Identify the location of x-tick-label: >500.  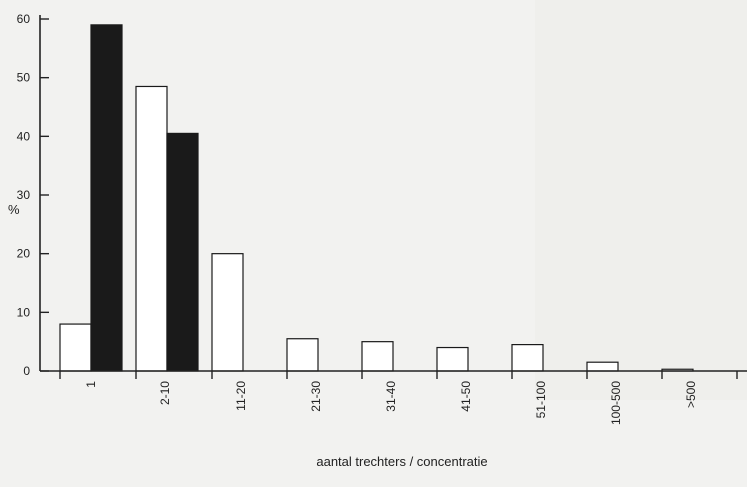
(691, 394).